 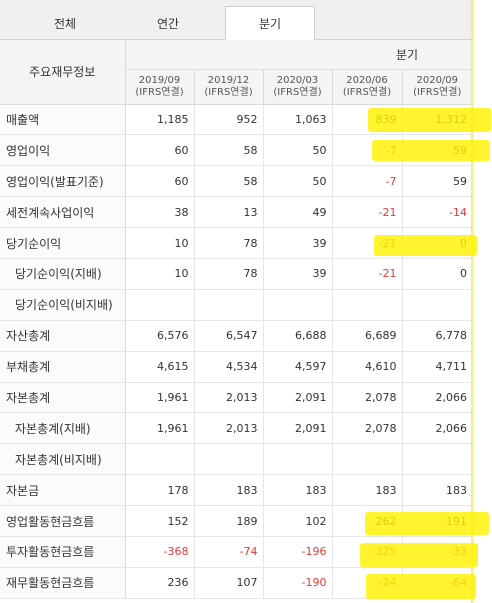 I want to click on value-cell: 4,711, so click(x=437, y=367).